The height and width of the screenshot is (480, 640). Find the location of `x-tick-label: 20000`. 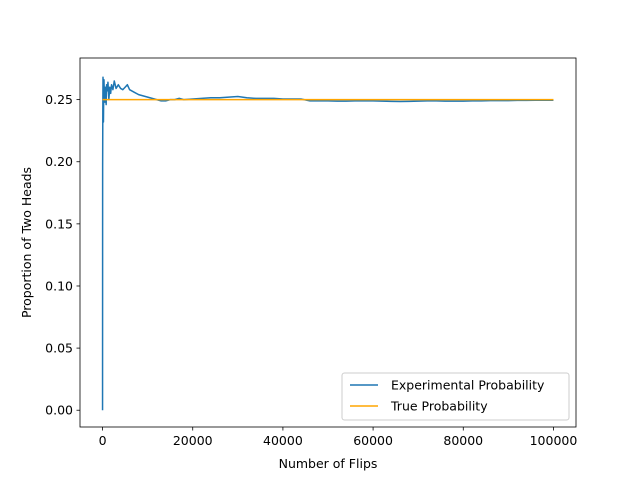

x-tick-label: 20000 is located at coordinates (193, 440).